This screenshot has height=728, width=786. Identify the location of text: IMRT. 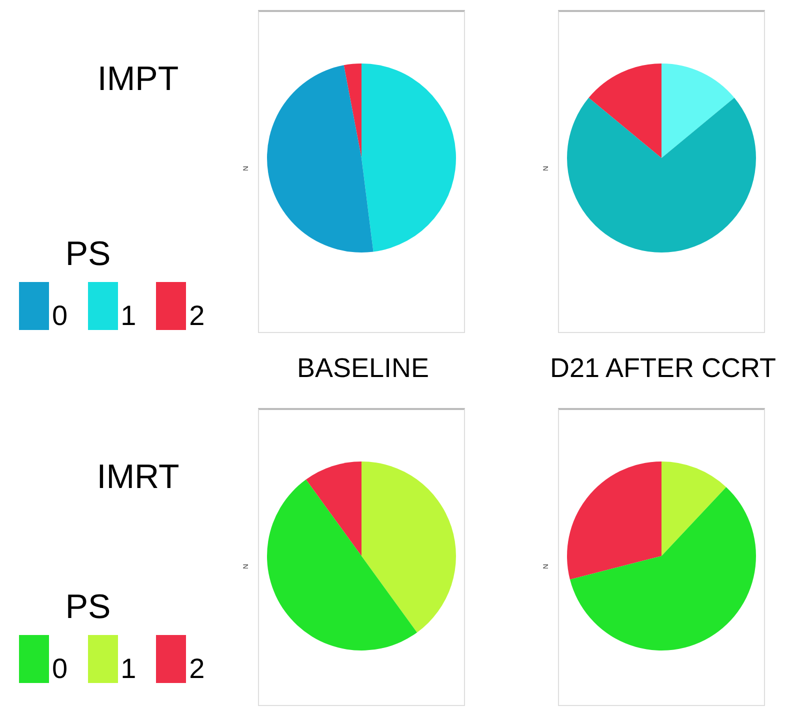
(138, 477).